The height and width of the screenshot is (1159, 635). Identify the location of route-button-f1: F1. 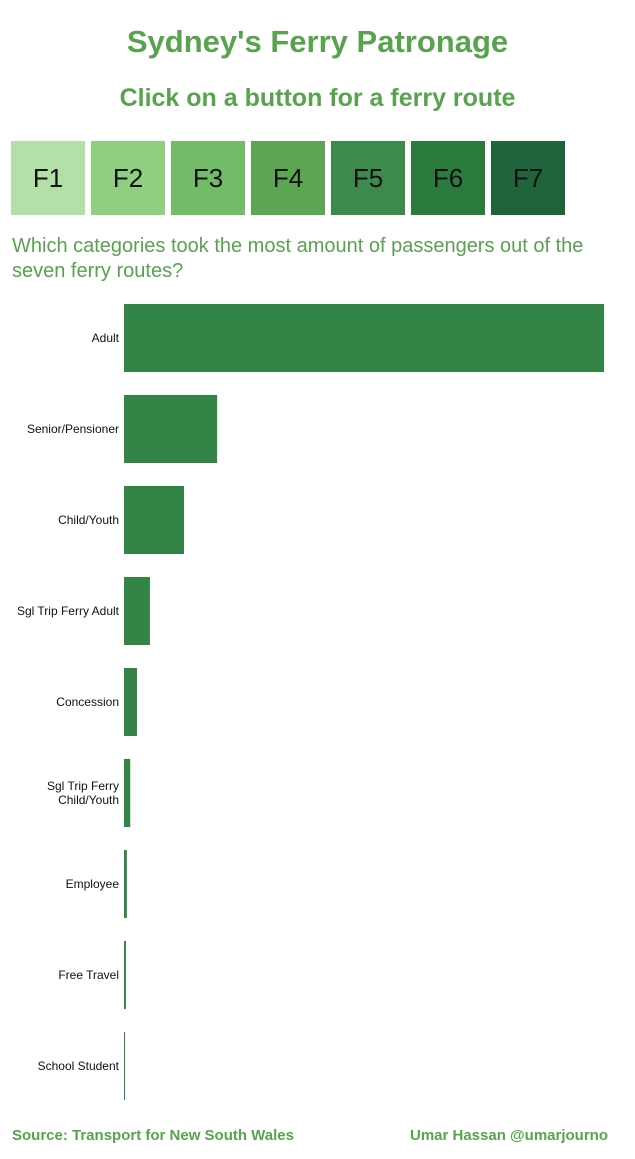
(48, 178).